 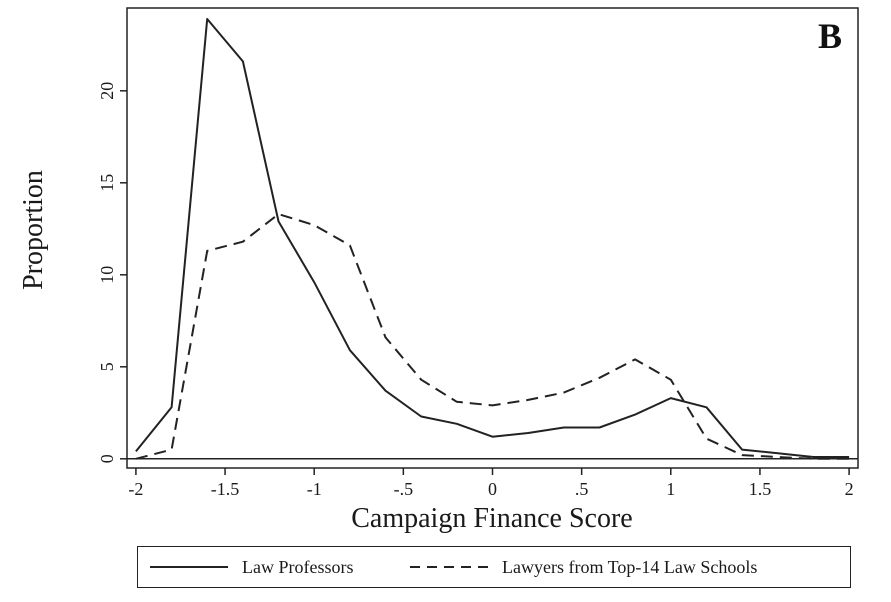 What do you see at coordinates (33, 230) in the screenshot?
I see `y-axis-title: Proportion` at bounding box center [33, 230].